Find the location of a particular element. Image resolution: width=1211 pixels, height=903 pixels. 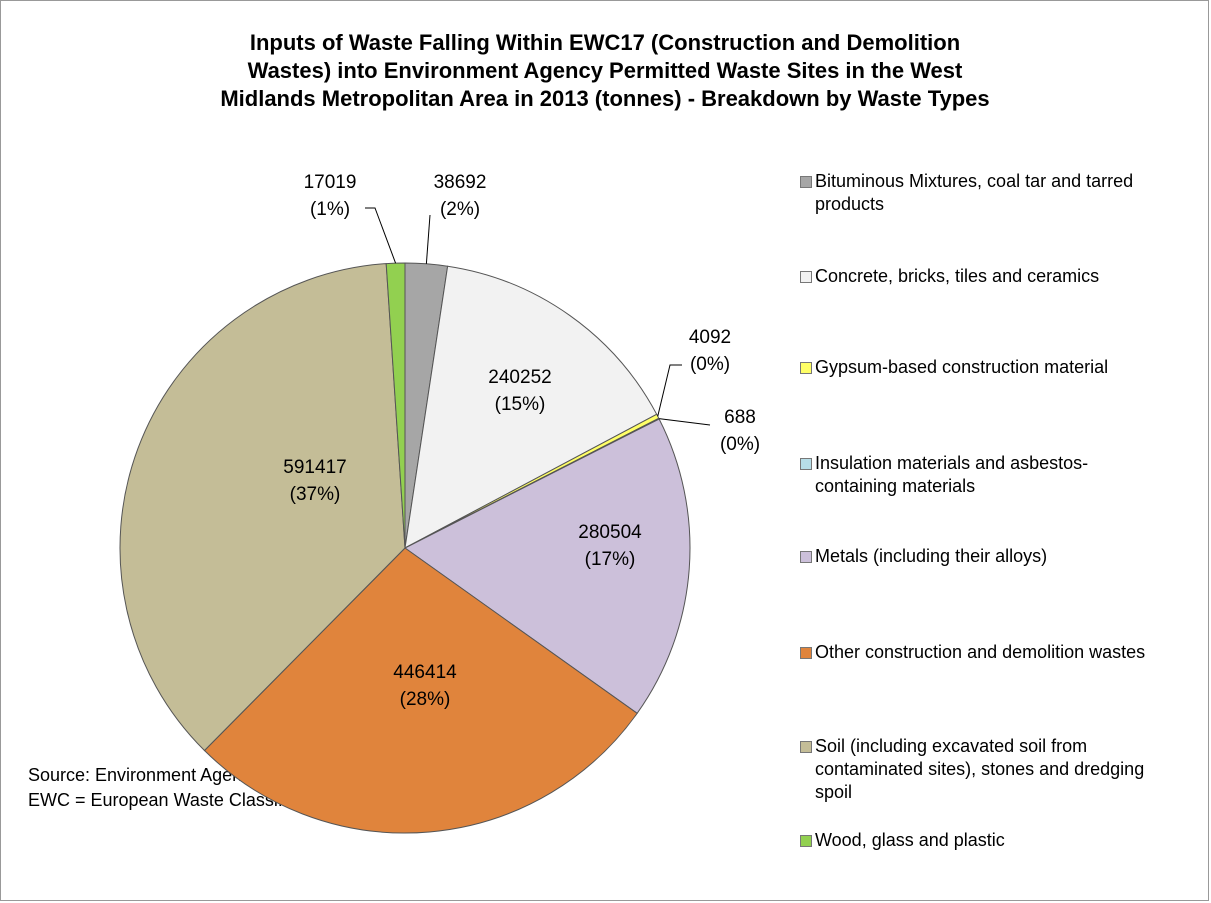

legend-label: Other construction and demolition wastes is located at coordinates (980, 652).